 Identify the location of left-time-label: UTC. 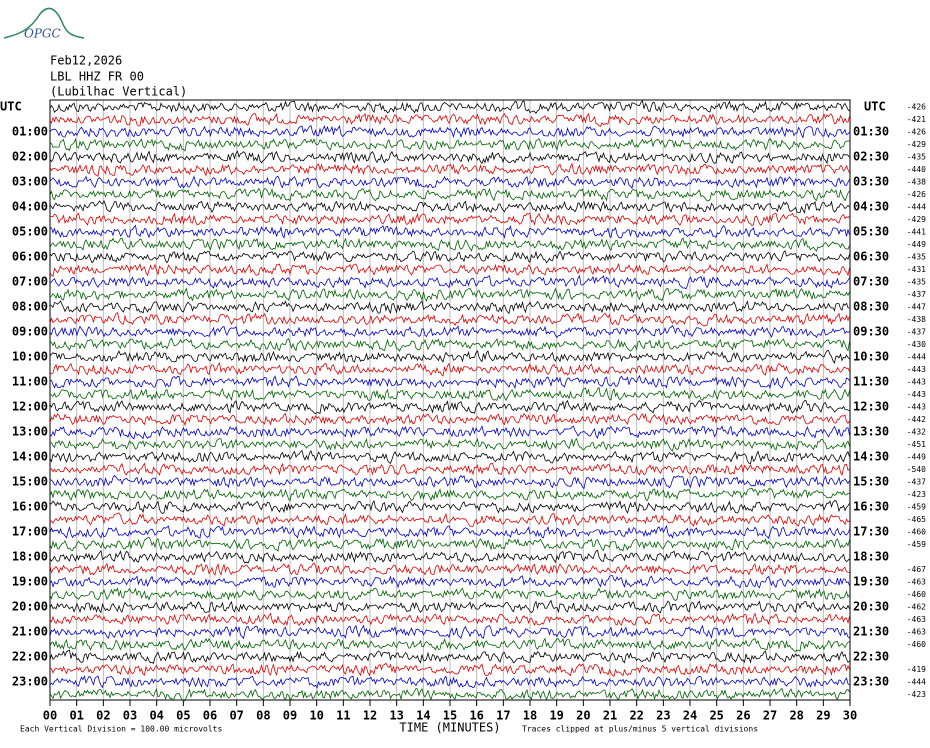
(11, 107).